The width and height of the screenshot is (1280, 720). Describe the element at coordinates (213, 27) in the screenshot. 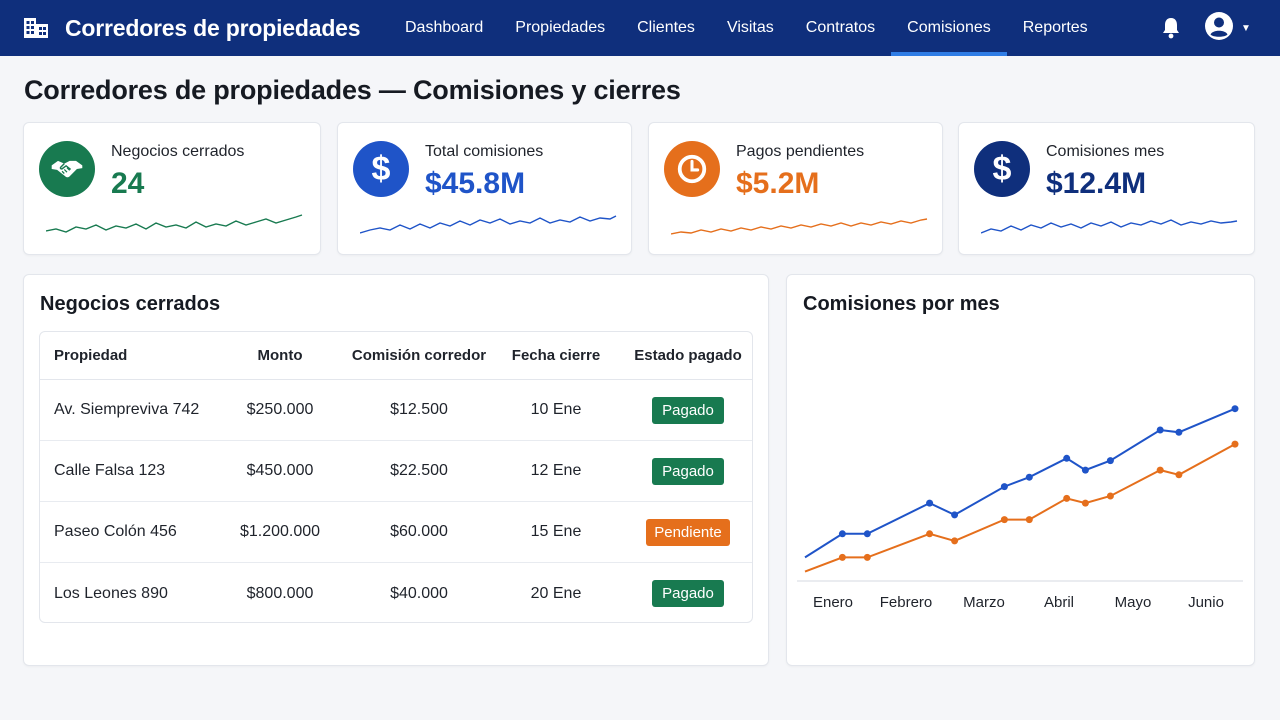

I see `app-name: Corredores de propiedades` at that location.